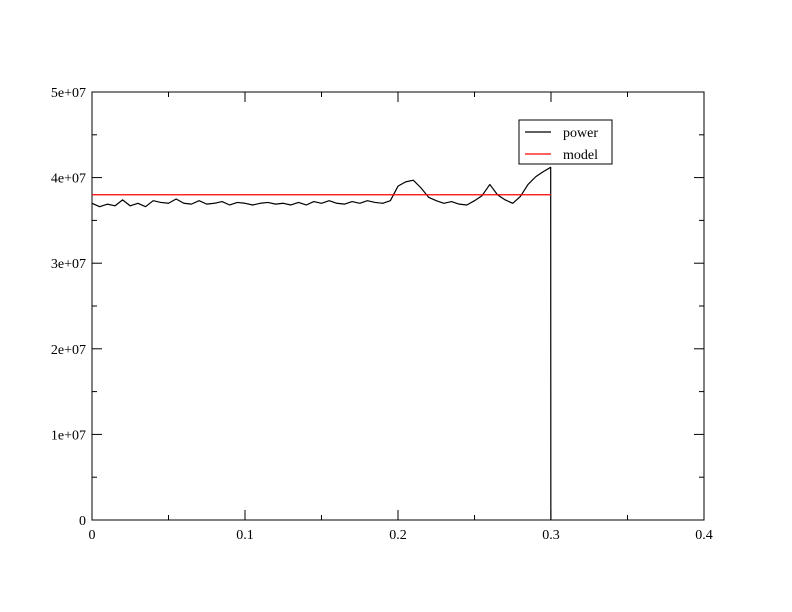 This screenshot has width=792, height=612. What do you see at coordinates (68, 350) in the screenshot?
I see `y-tick-label-2: 2e+07` at bounding box center [68, 350].